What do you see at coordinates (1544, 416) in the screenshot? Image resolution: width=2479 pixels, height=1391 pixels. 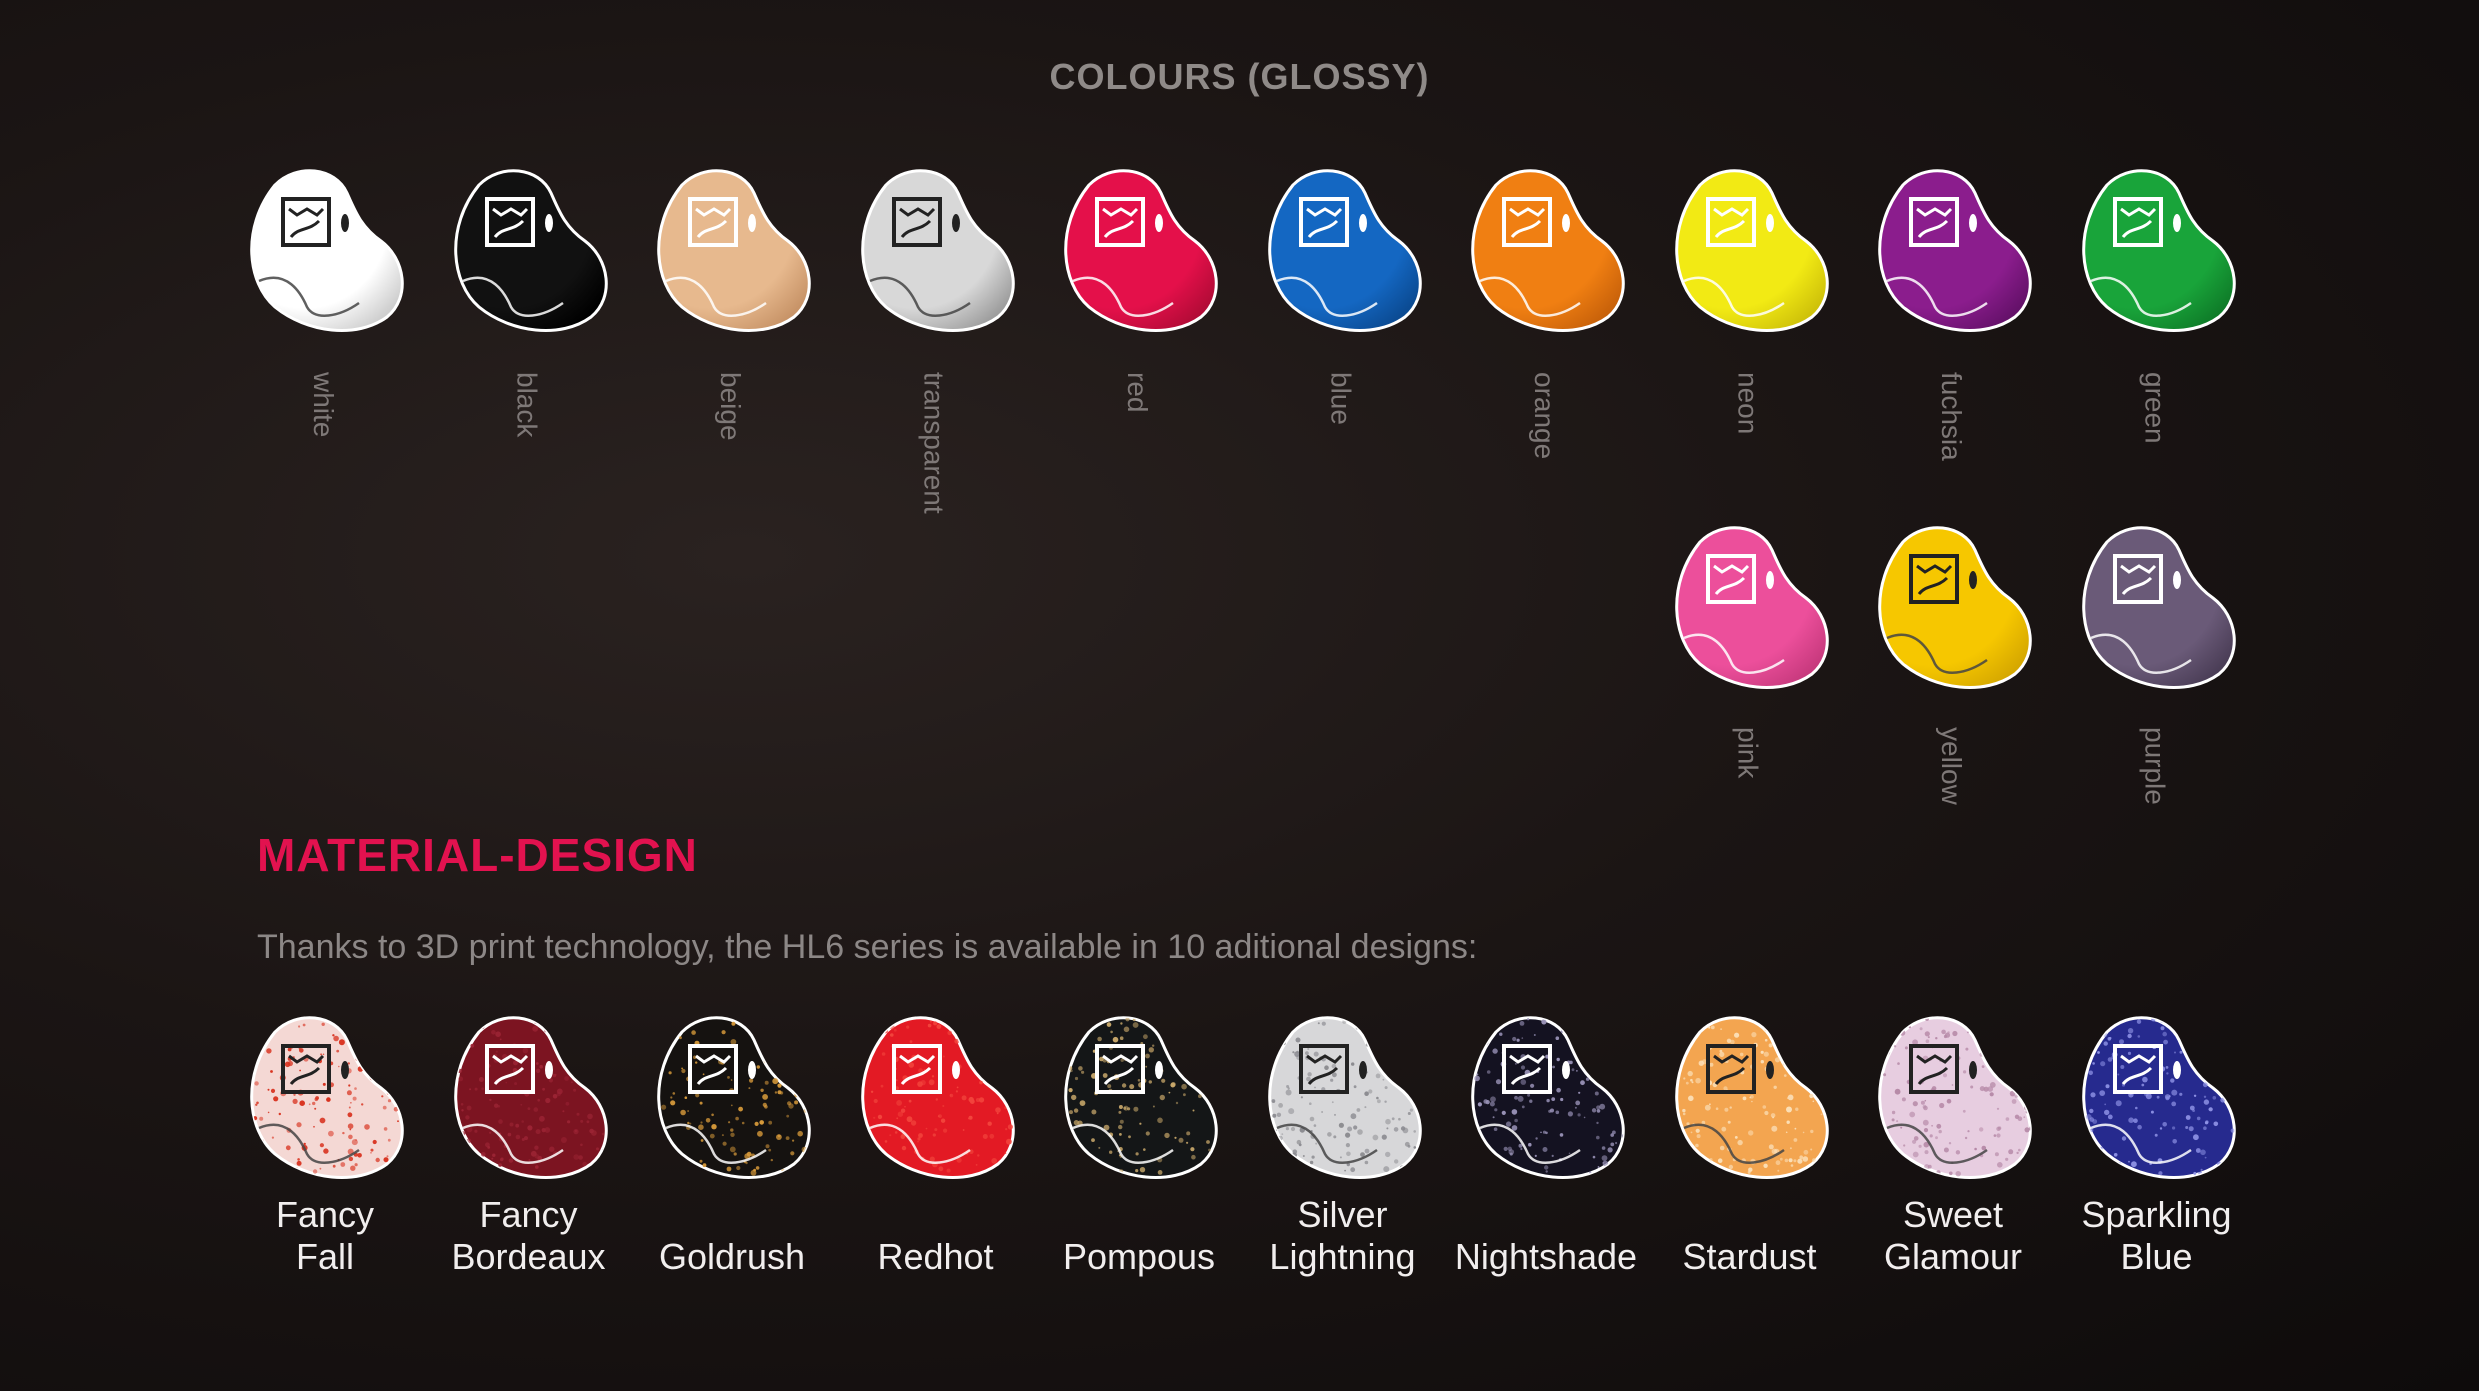 I see `colour-label-orange: orange` at bounding box center [1544, 416].